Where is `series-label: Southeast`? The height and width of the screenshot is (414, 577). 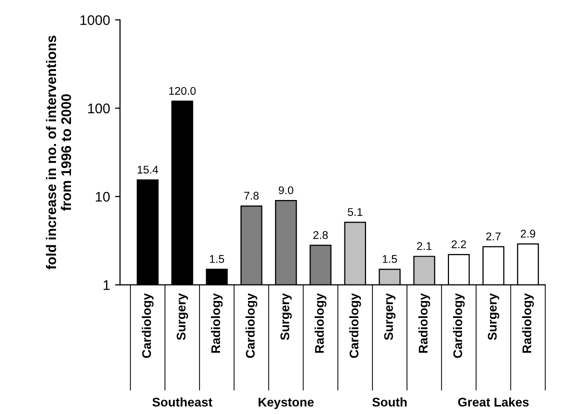
series-label: Southeast is located at coordinates (182, 402).